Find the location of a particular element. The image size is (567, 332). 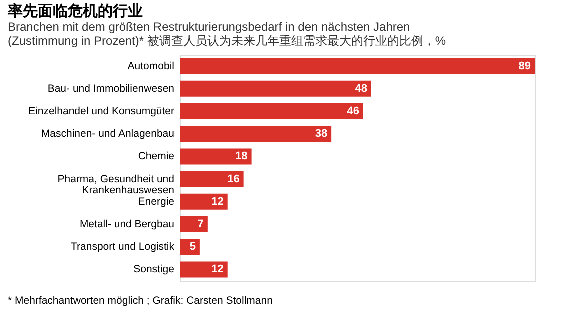

y-tick-label: Einzelhandel und Konsumgüter is located at coordinates (101, 112).